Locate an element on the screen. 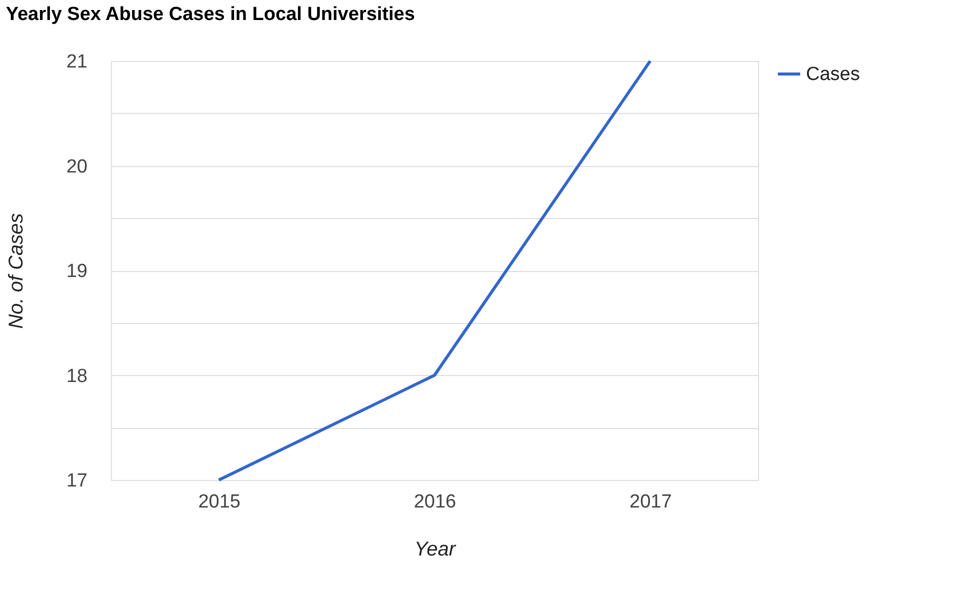 This screenshot has height=606, width=970. y-tick-label: 17 is located at coordinates (77, 481).